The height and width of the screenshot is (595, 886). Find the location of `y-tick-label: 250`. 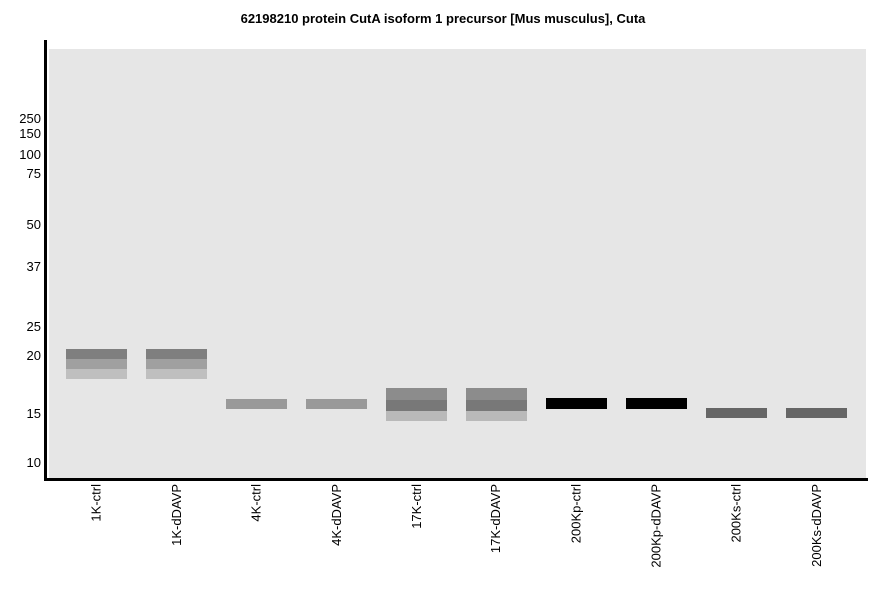

y-tick-label: 250 is located at coordinates (30, 118).